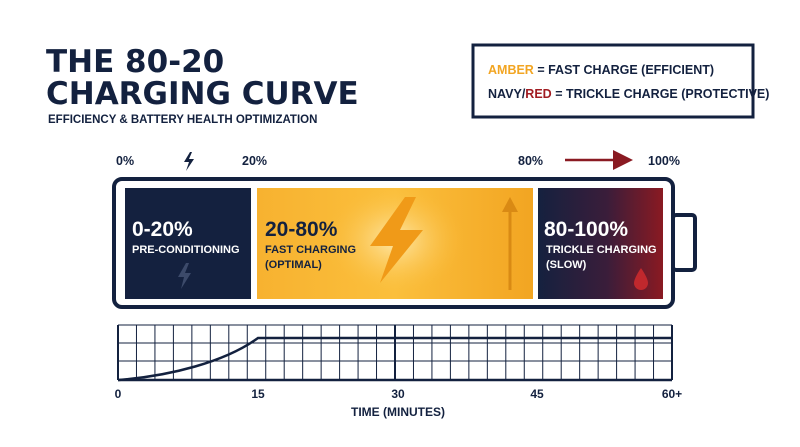 The height and width of the screenshot is (447, 800). I want to click on scale-label: 20%, so click(254, 161).